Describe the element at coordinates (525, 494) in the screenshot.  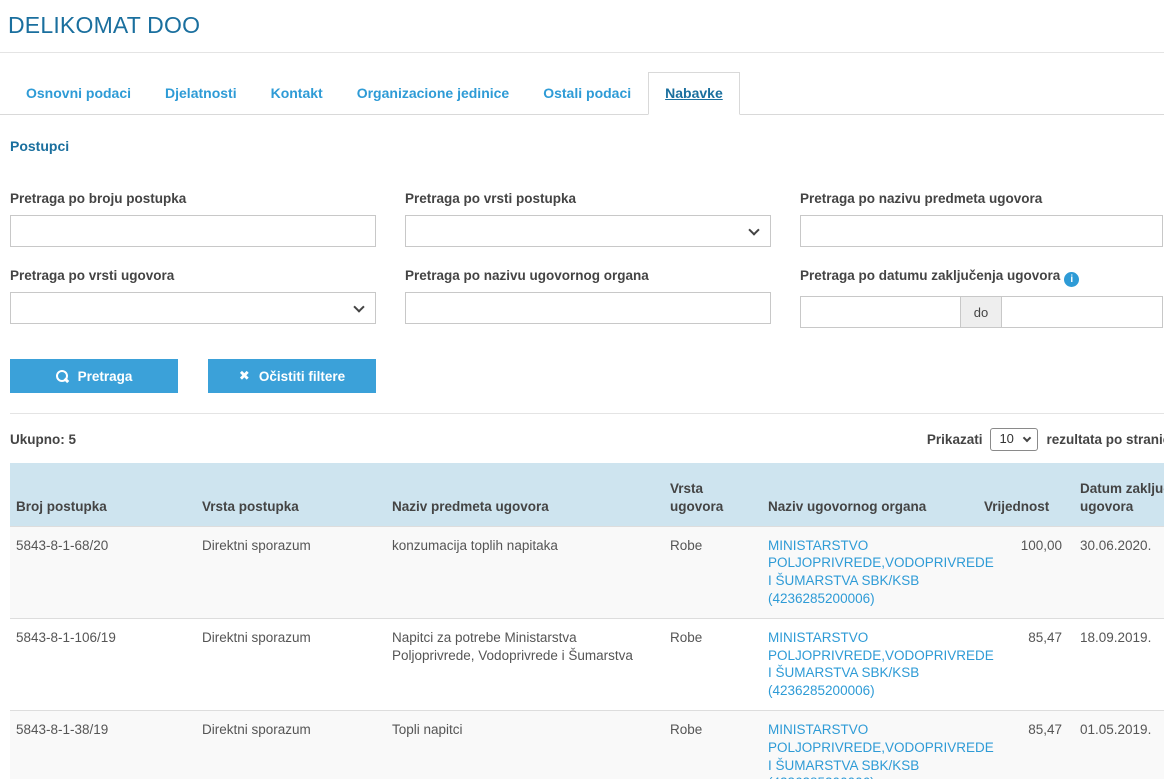
I see `col-naziv-predmeta: Naziv predmeta ugovora` at that location.